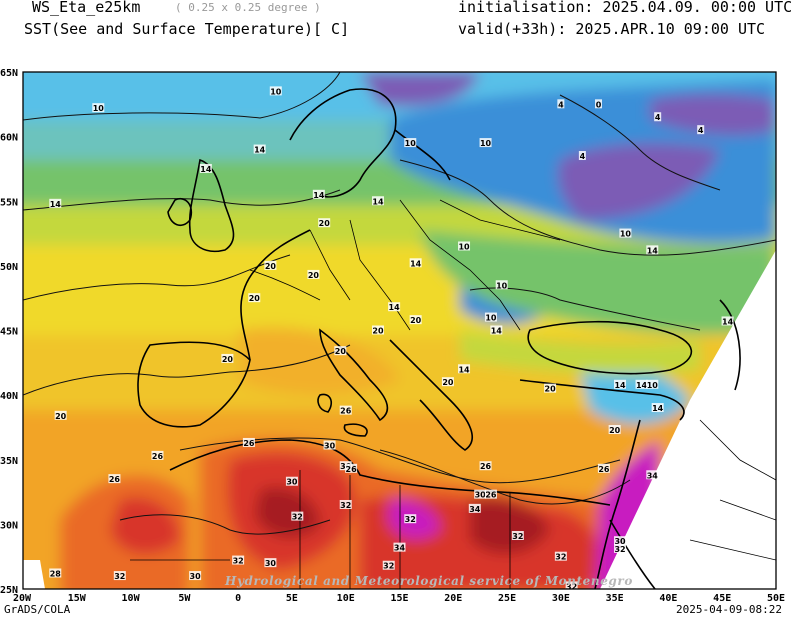  I want to click on lat-label: 60N, so click(9, 138).